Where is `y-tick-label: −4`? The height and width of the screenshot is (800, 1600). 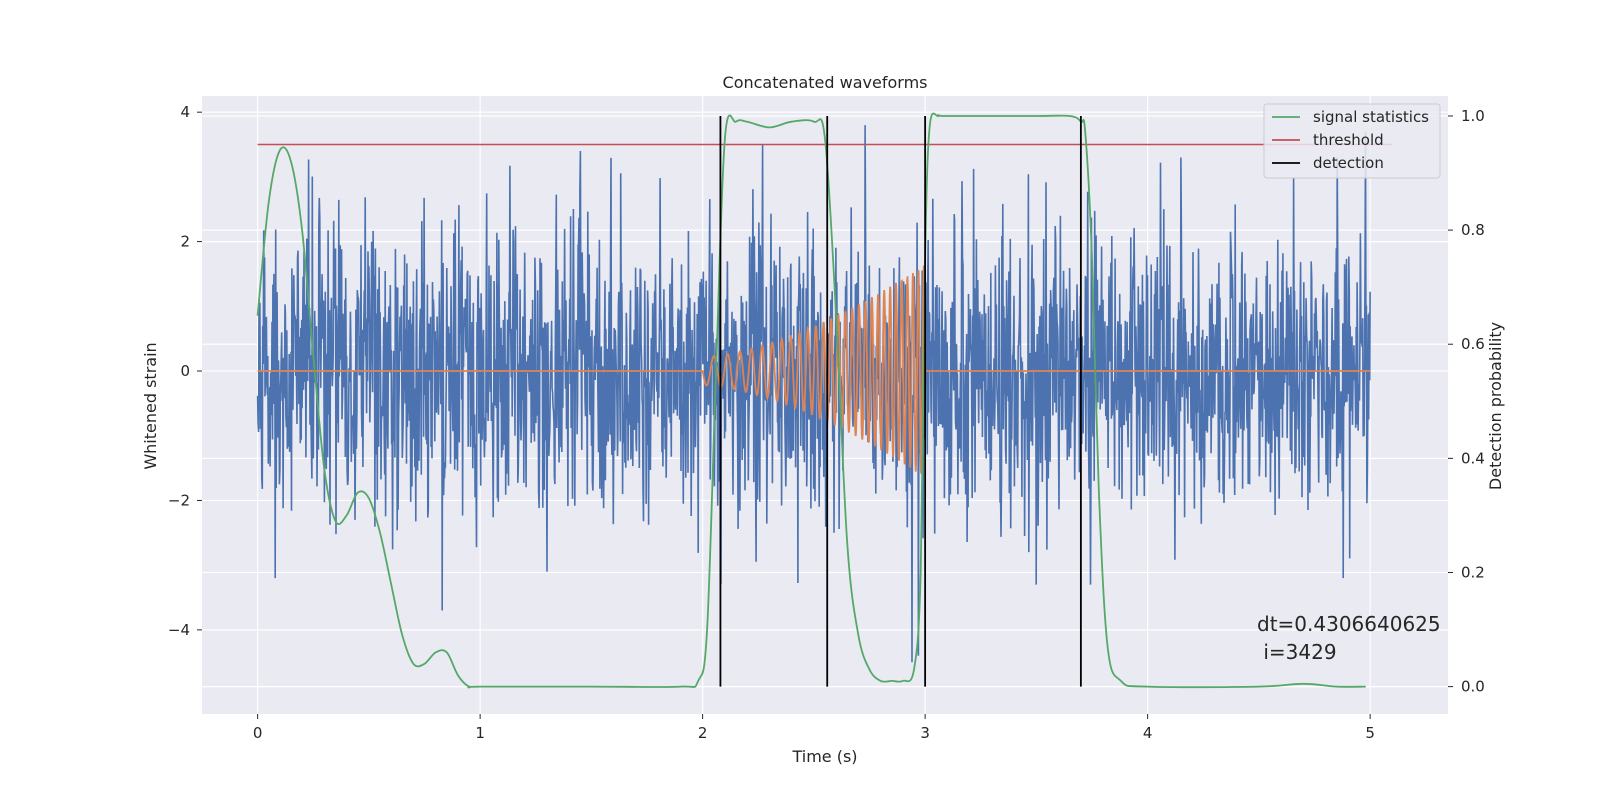
y-tick-label: −4 is located at coordinates (179, 630).